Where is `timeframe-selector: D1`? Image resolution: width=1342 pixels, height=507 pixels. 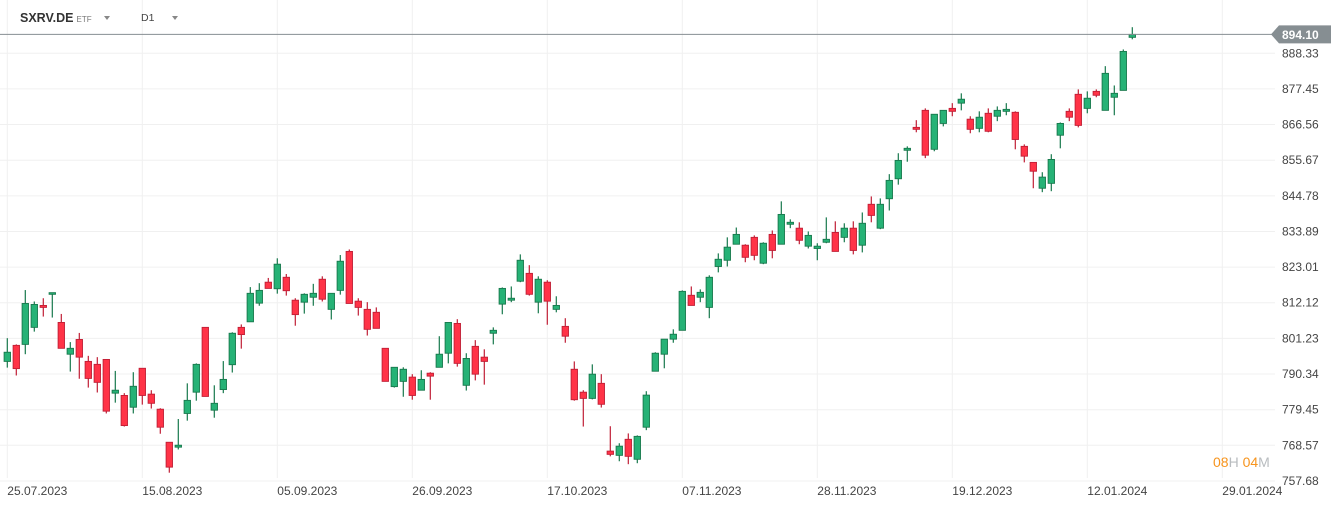
timeframe-selector: D1 is located at coordinates (160, 18).